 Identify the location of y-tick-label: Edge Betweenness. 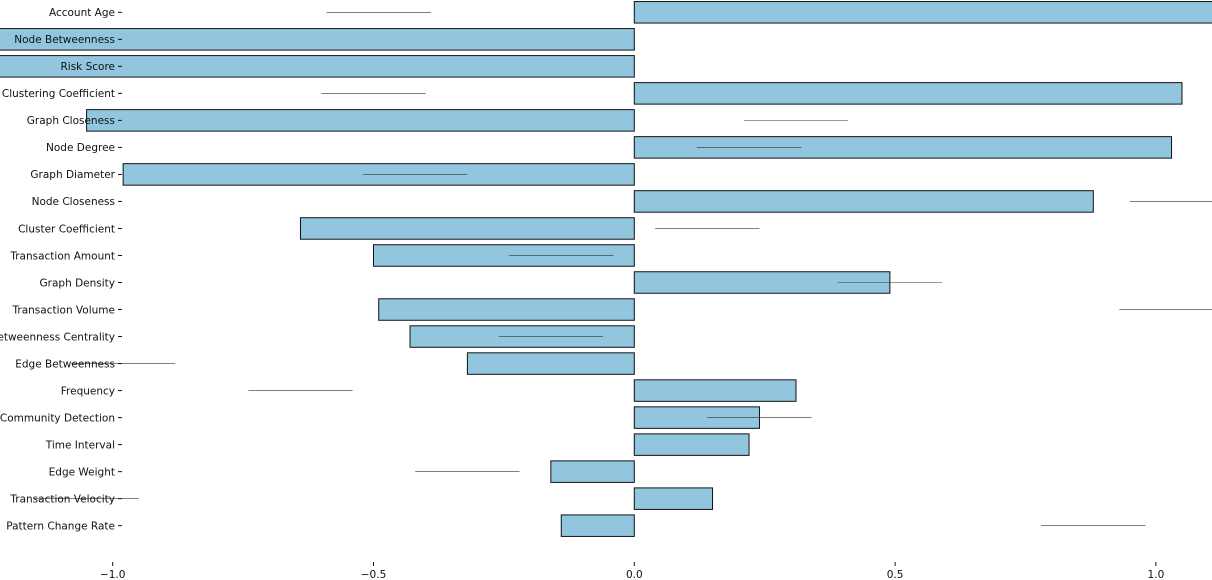
(65, 364).